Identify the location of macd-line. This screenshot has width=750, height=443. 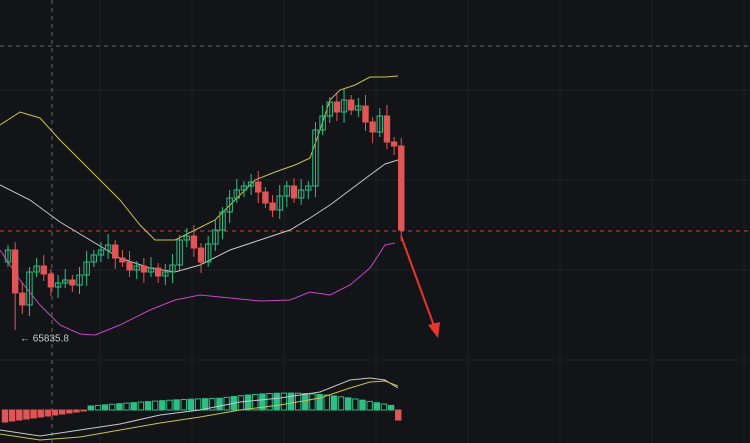
(199, 407).